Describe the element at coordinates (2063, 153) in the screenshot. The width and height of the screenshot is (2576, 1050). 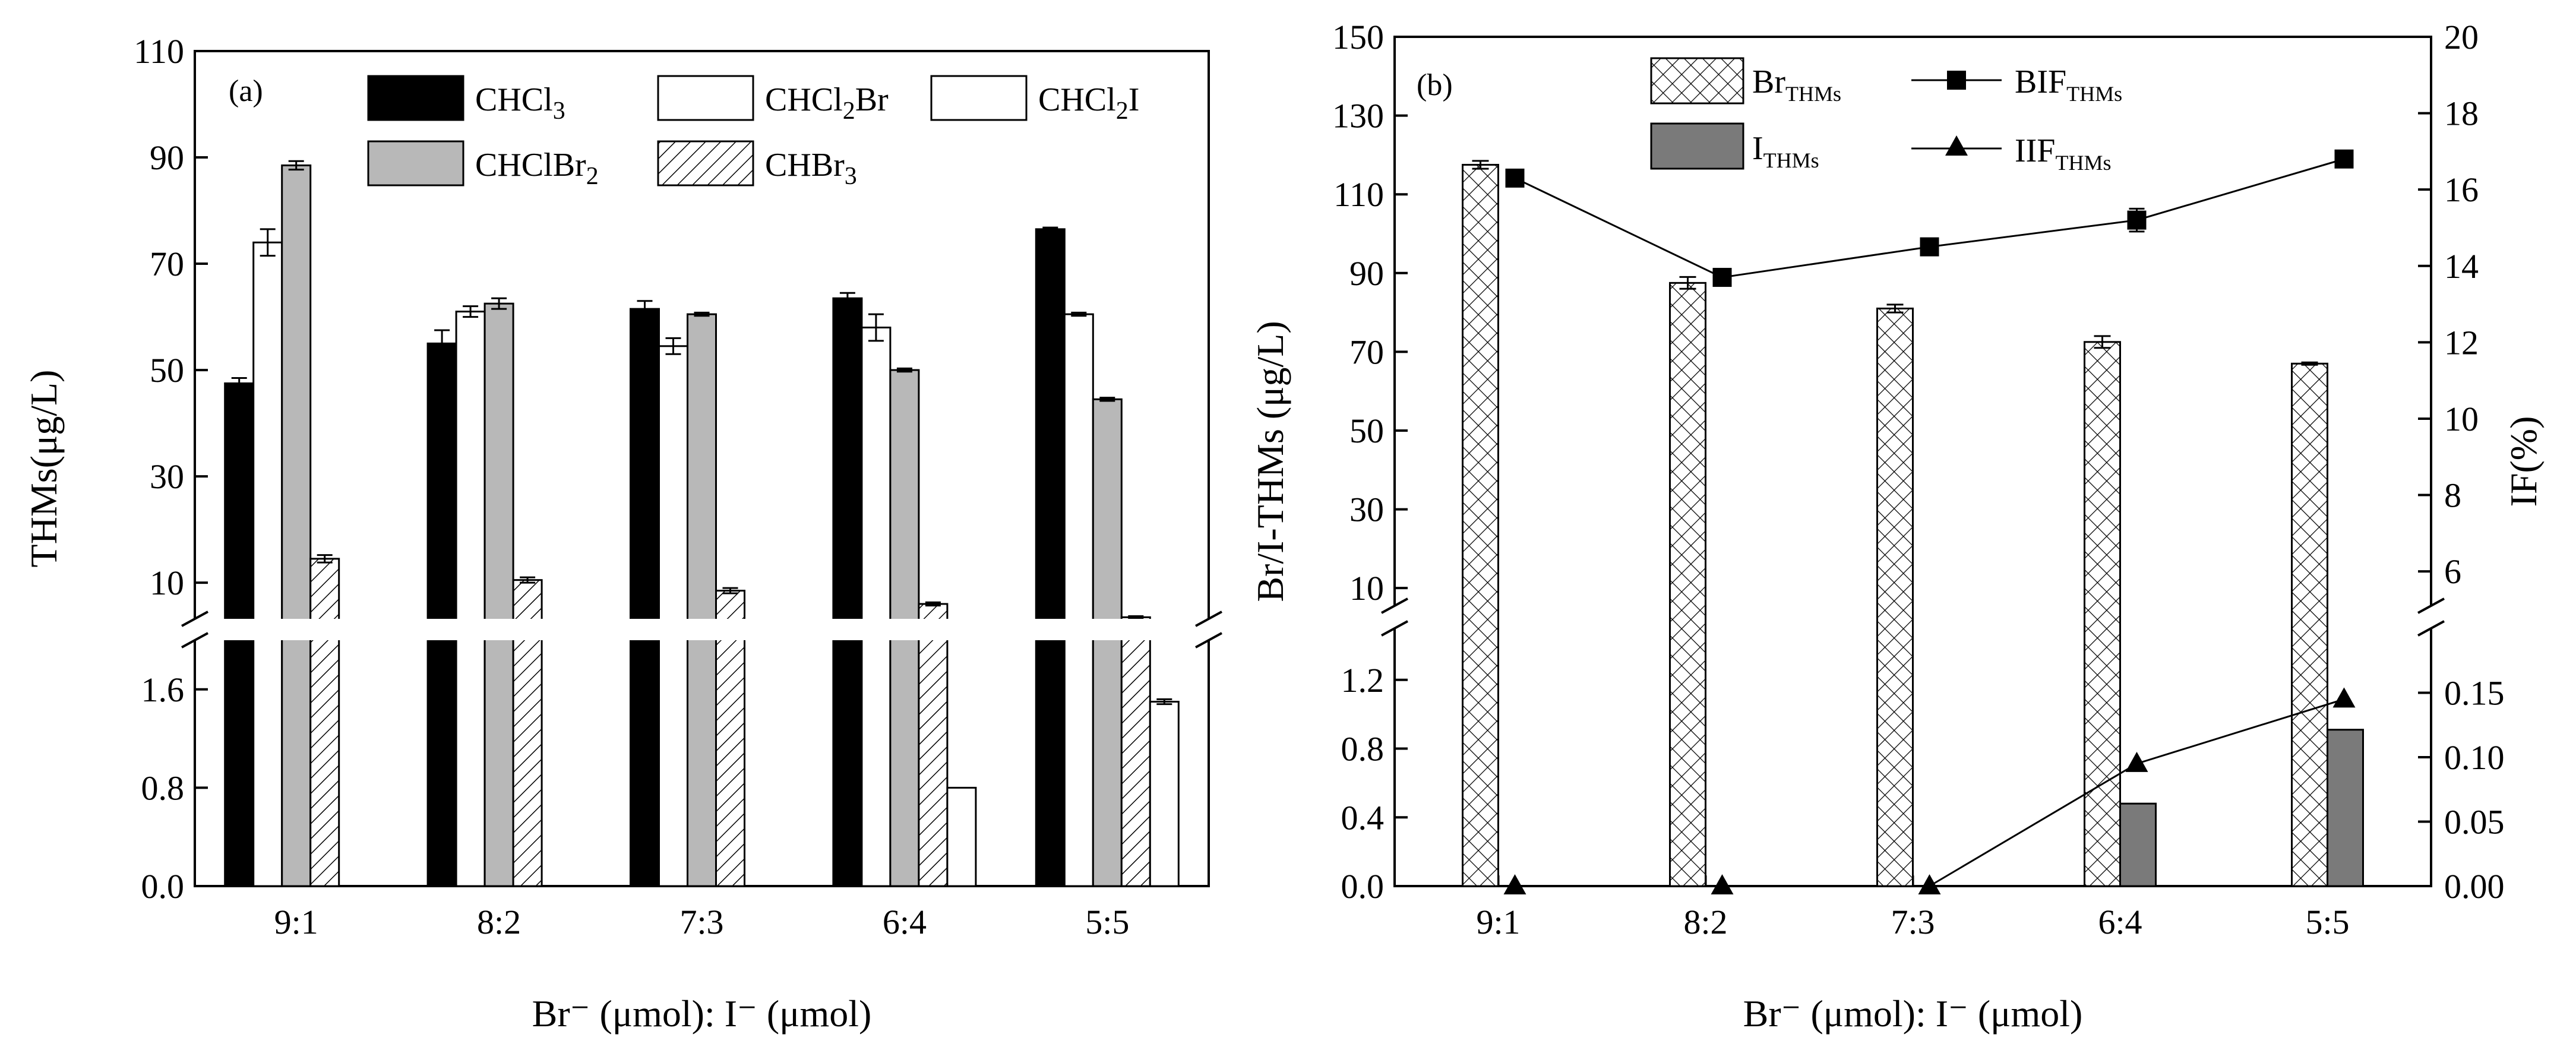
I see `legend-label-IIFTHMs: IIFTHMs` at that location.